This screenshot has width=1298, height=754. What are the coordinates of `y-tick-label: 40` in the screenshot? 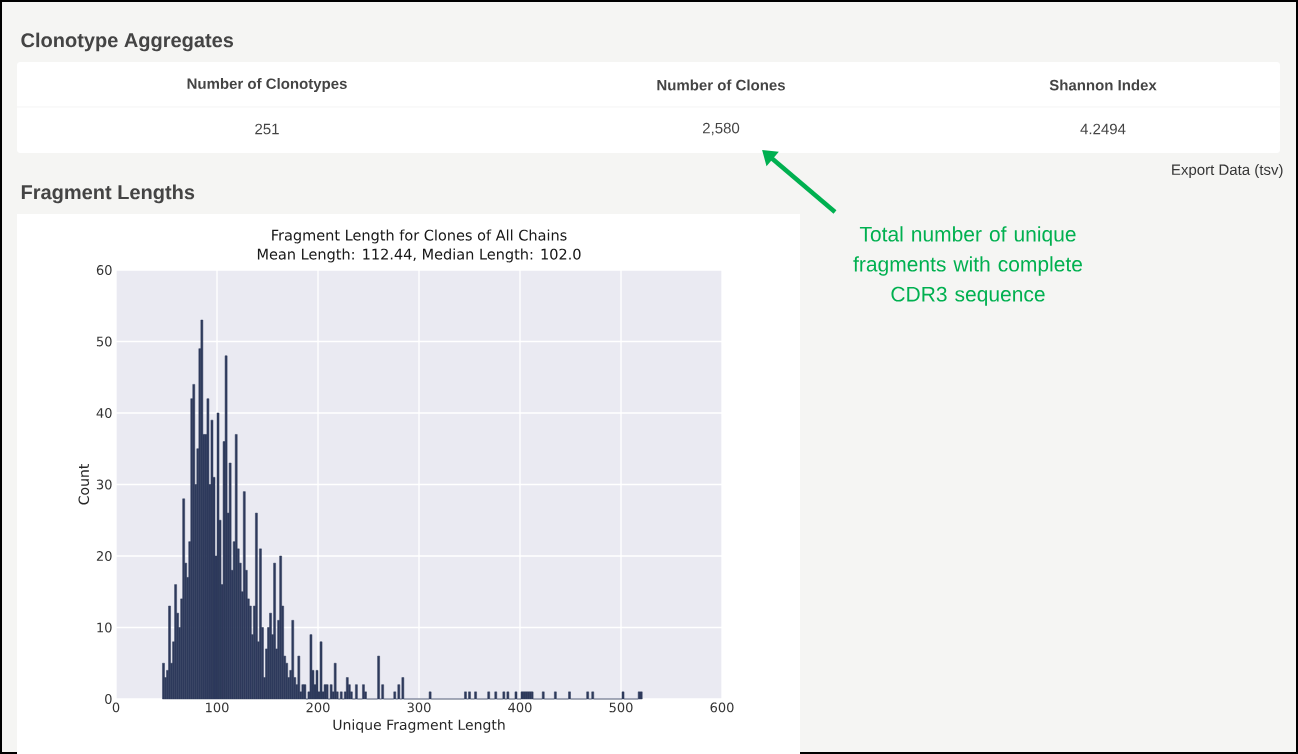 It's located at (104, 413).